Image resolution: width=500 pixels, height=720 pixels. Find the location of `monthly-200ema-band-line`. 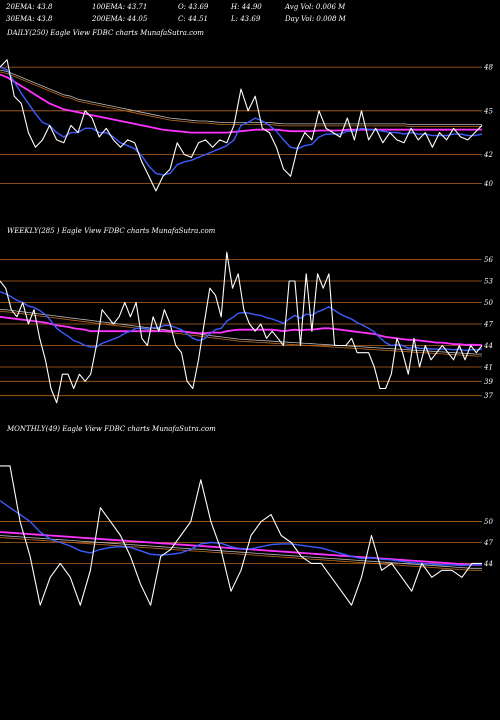

monthly-200ema-band-line is located at coordinates (241, 554).